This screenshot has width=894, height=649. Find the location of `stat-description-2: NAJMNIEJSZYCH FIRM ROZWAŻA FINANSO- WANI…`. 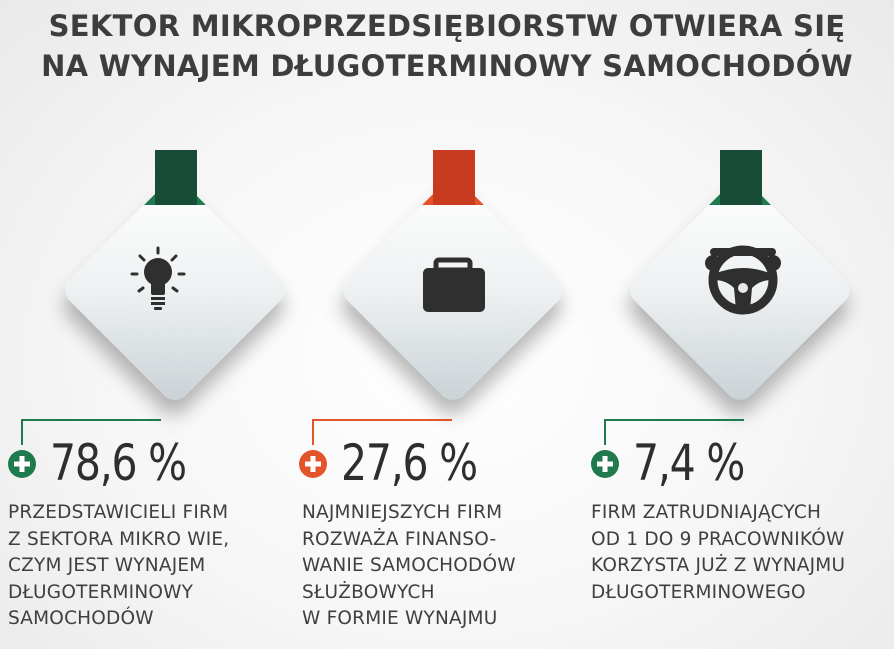

stat-description-2: NAJMNIEJSZYCH FIRM ROZWAŻA FINANSO- WANI… is located at coordinates (409, 565).